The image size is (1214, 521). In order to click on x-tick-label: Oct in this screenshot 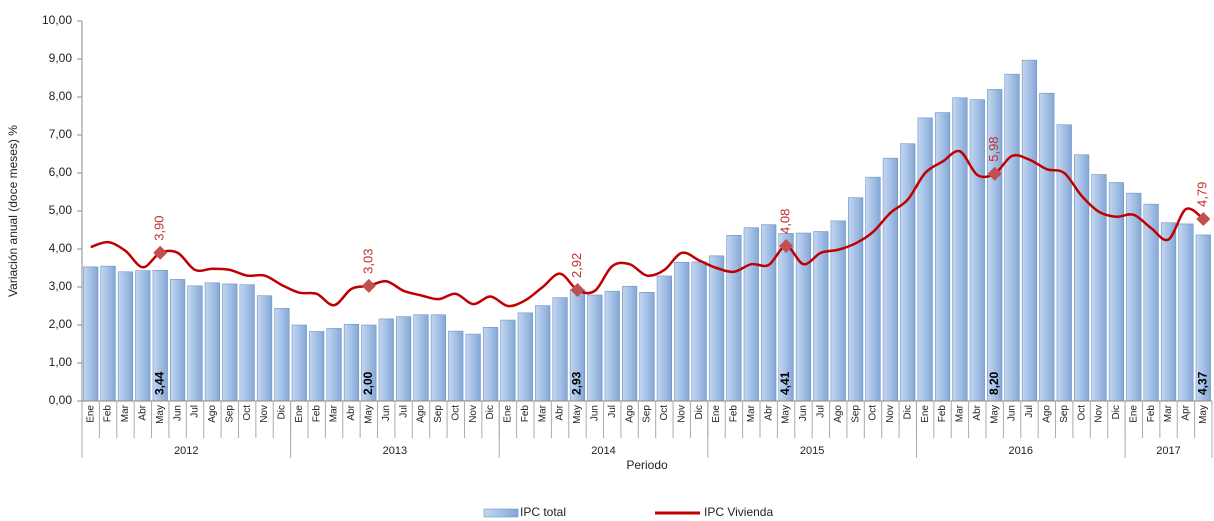, I will do `click(873, 413)`.